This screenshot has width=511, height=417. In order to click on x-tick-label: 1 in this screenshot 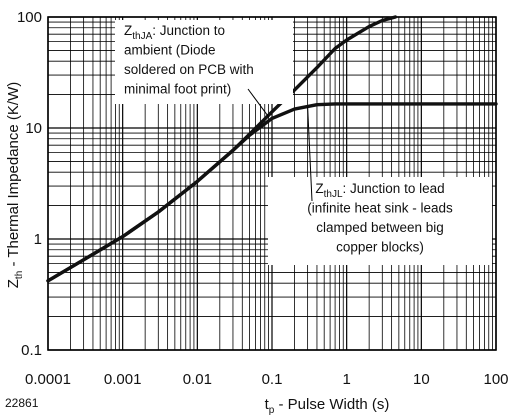, I will do `click(346, 379)`.